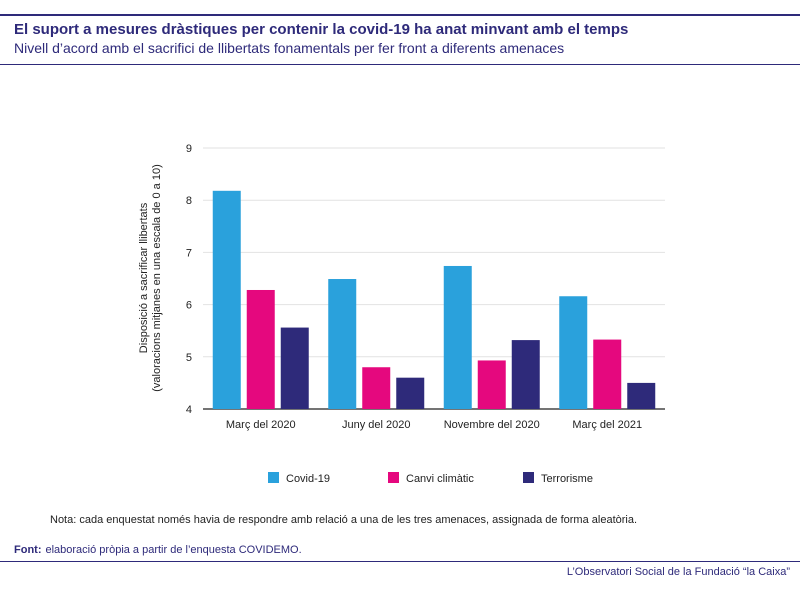  I want to click on y-tick-label: 4, so click(189, 410).